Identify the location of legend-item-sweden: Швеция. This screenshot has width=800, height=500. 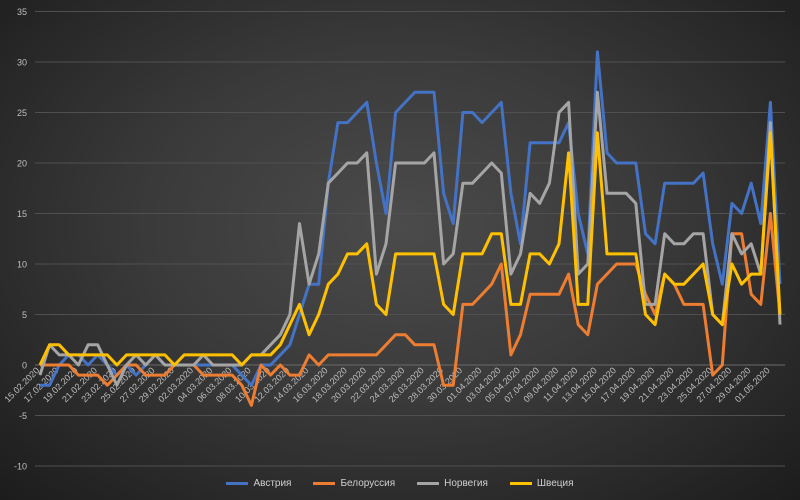
(541, 483).